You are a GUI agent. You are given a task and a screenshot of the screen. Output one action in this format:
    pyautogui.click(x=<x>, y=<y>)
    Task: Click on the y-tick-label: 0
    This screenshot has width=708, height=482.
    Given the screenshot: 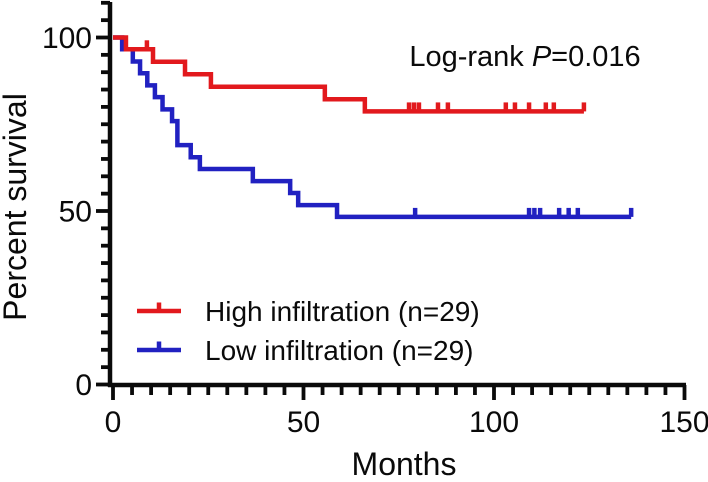 What is the action you would take?
    pyautogui.click(x=83, y=385)
    